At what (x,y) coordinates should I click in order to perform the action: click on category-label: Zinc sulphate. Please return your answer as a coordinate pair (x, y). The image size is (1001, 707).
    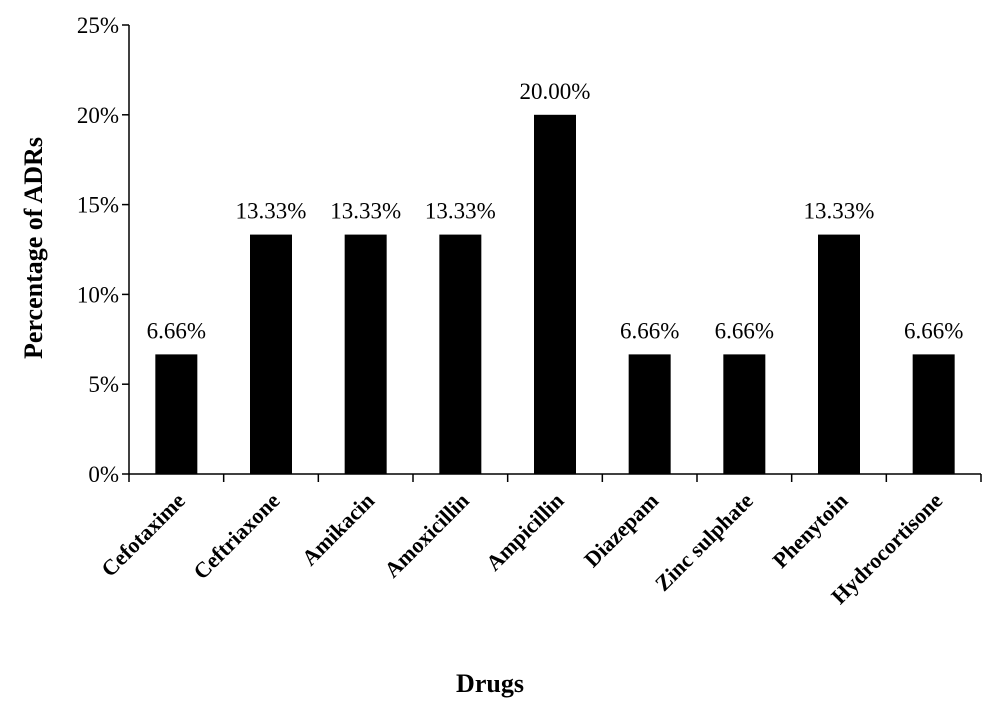
    Looking at the image, I should click on (704, 542).